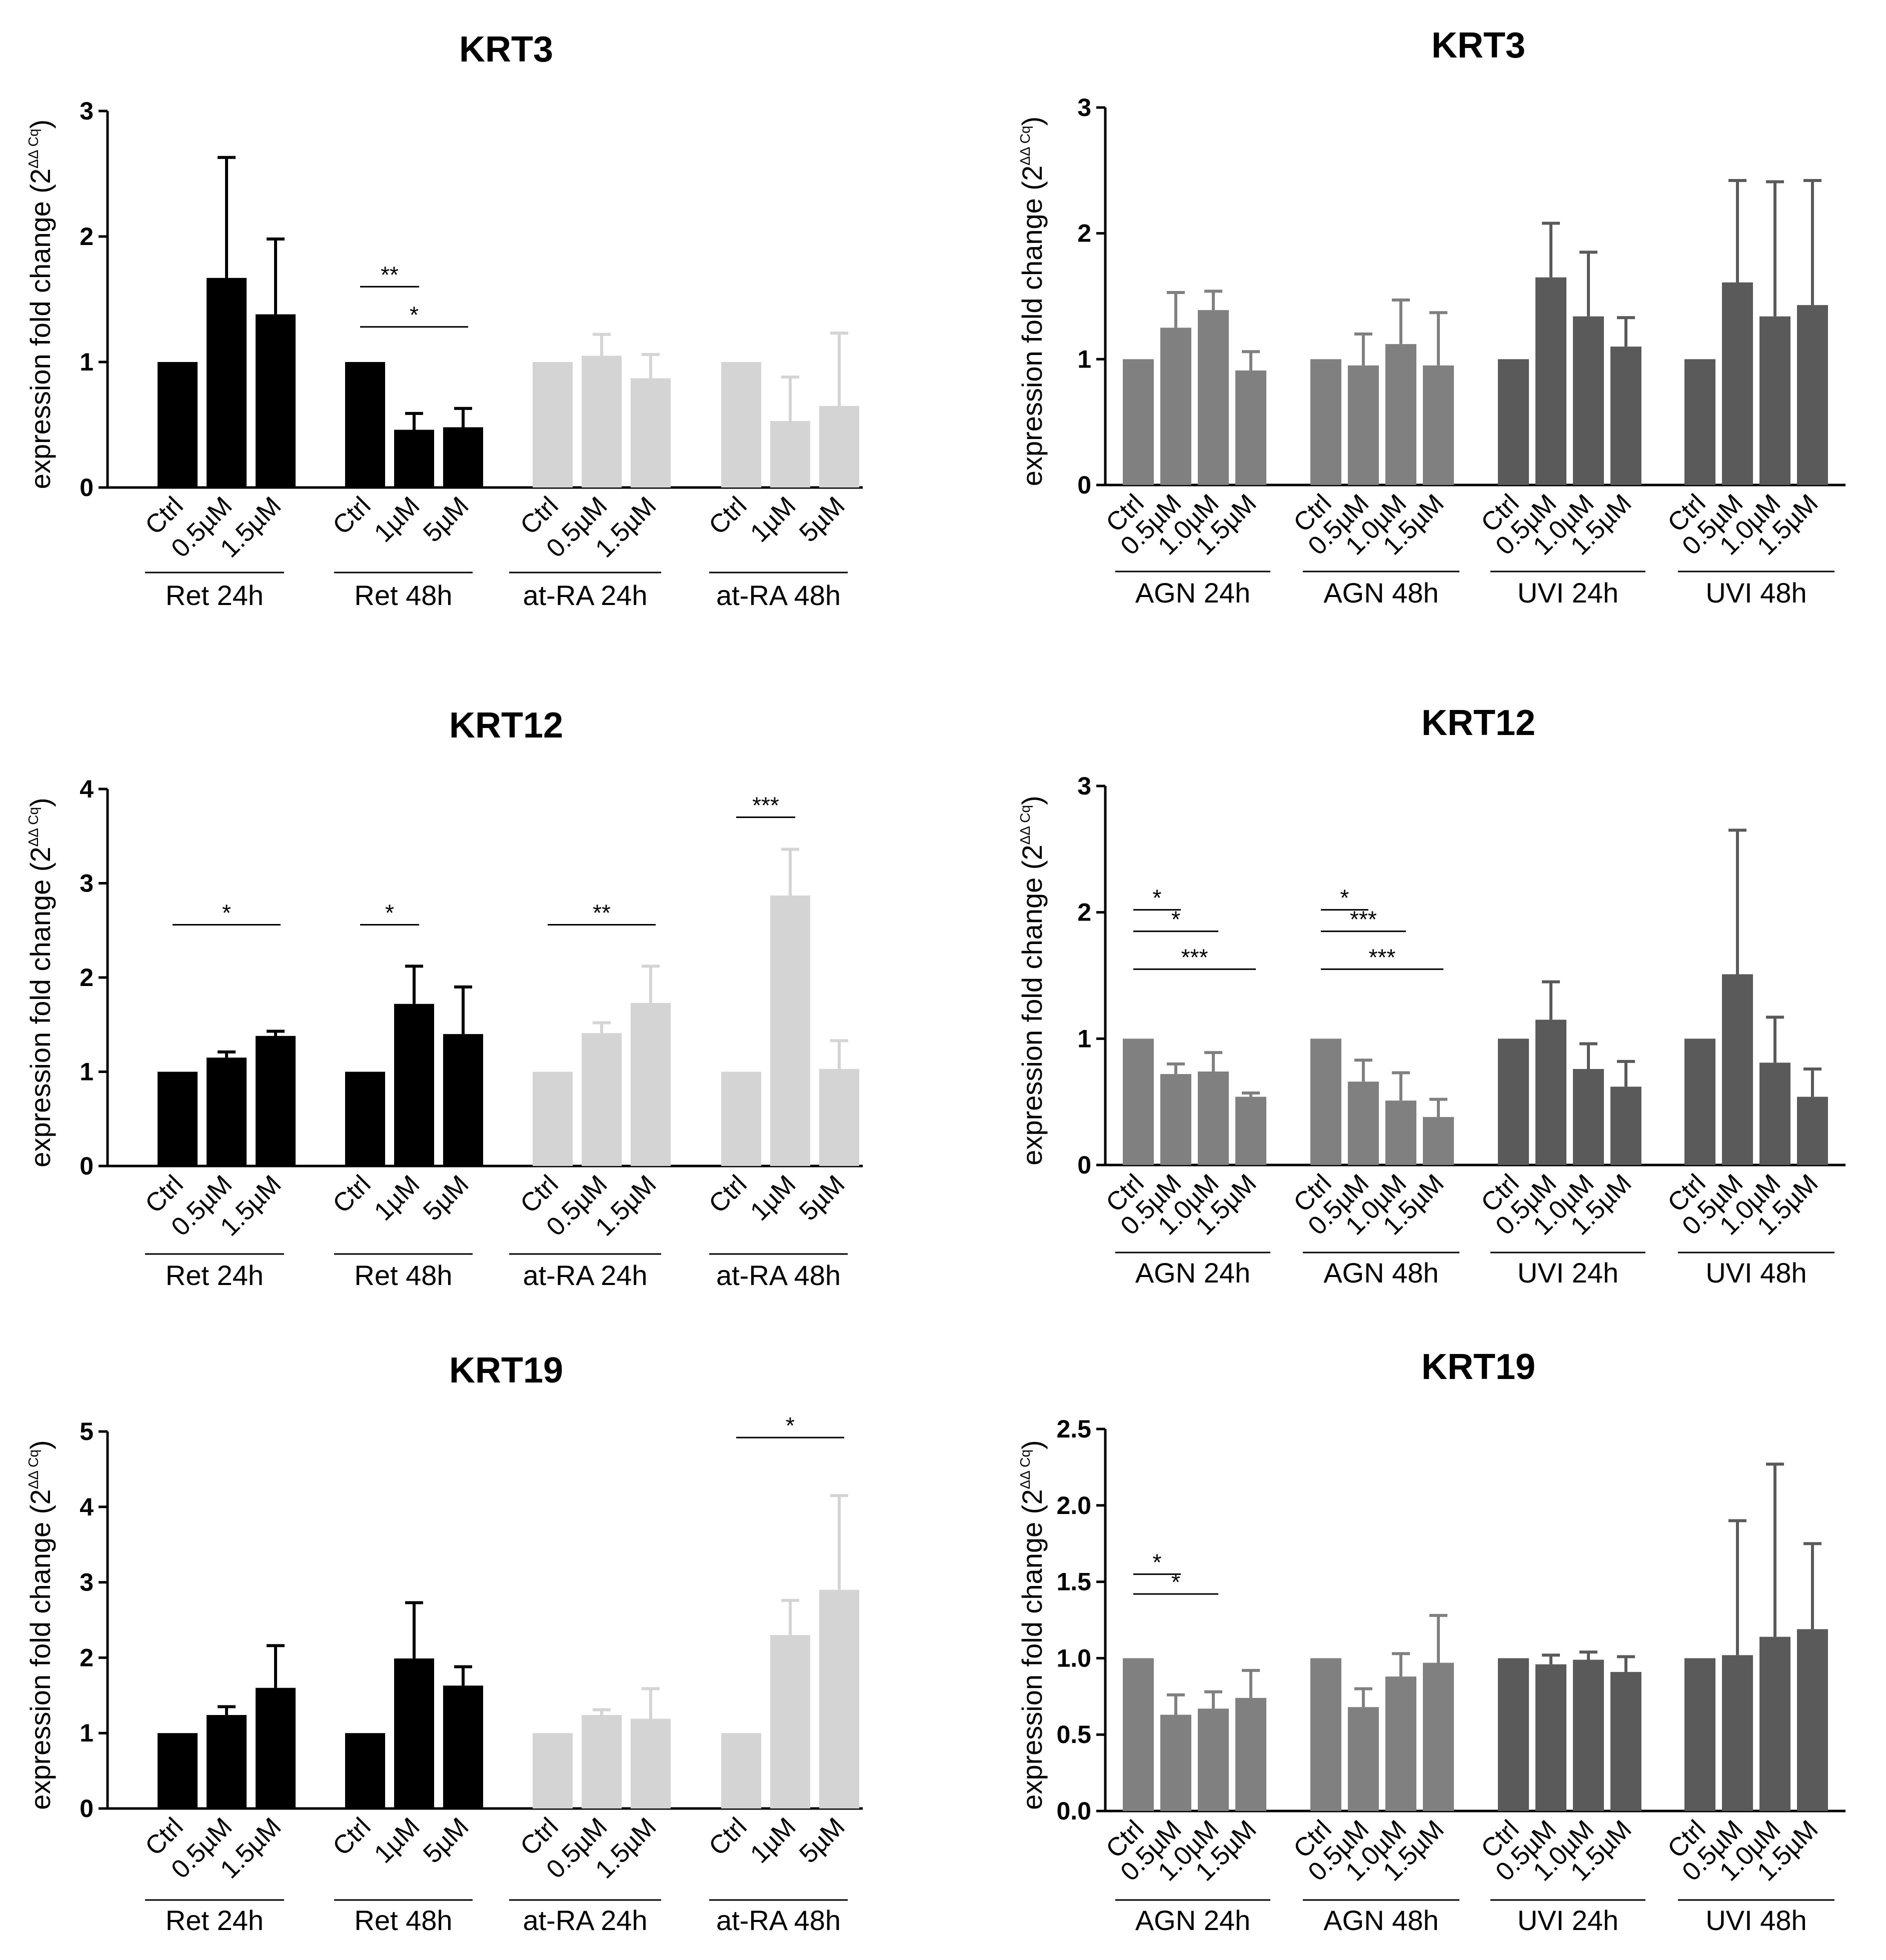 Image resolution: width=1886 pixels, height=1960 pixels. What do you see at coordinates (1567, 1272) in the screenshot?
I see `group-label: UVI 24h` at bounding box center [1567, 1272].